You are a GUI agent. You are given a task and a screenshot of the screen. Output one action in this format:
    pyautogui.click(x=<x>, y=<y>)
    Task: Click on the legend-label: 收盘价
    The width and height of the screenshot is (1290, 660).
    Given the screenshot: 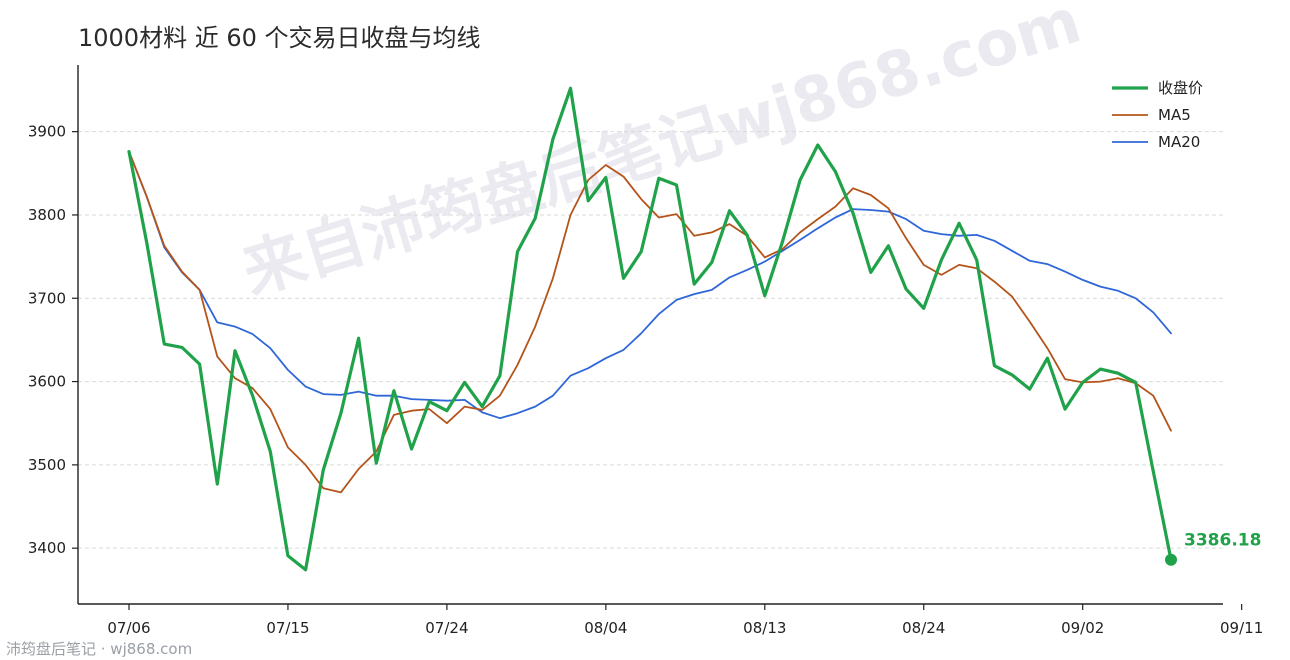 What is the action you would take?
    pyautogui.click(x=1180, y=88)
    